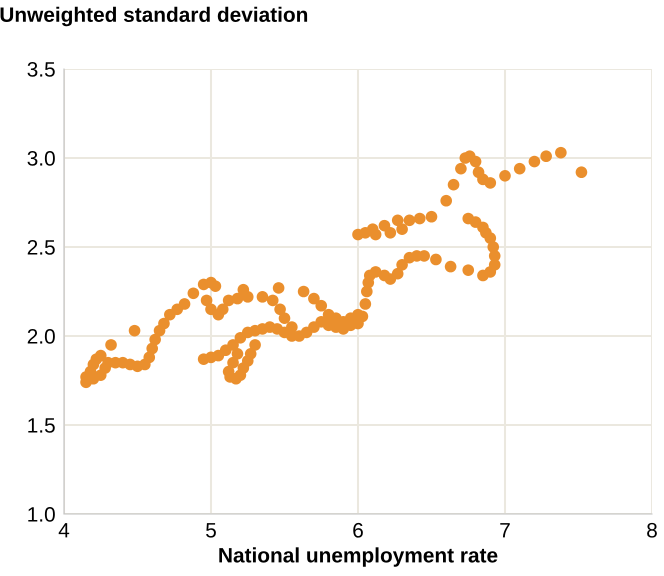 The width and height of the screenshot is (664, 576). I want to click on x-tick-label: 8, so click(652, 530).